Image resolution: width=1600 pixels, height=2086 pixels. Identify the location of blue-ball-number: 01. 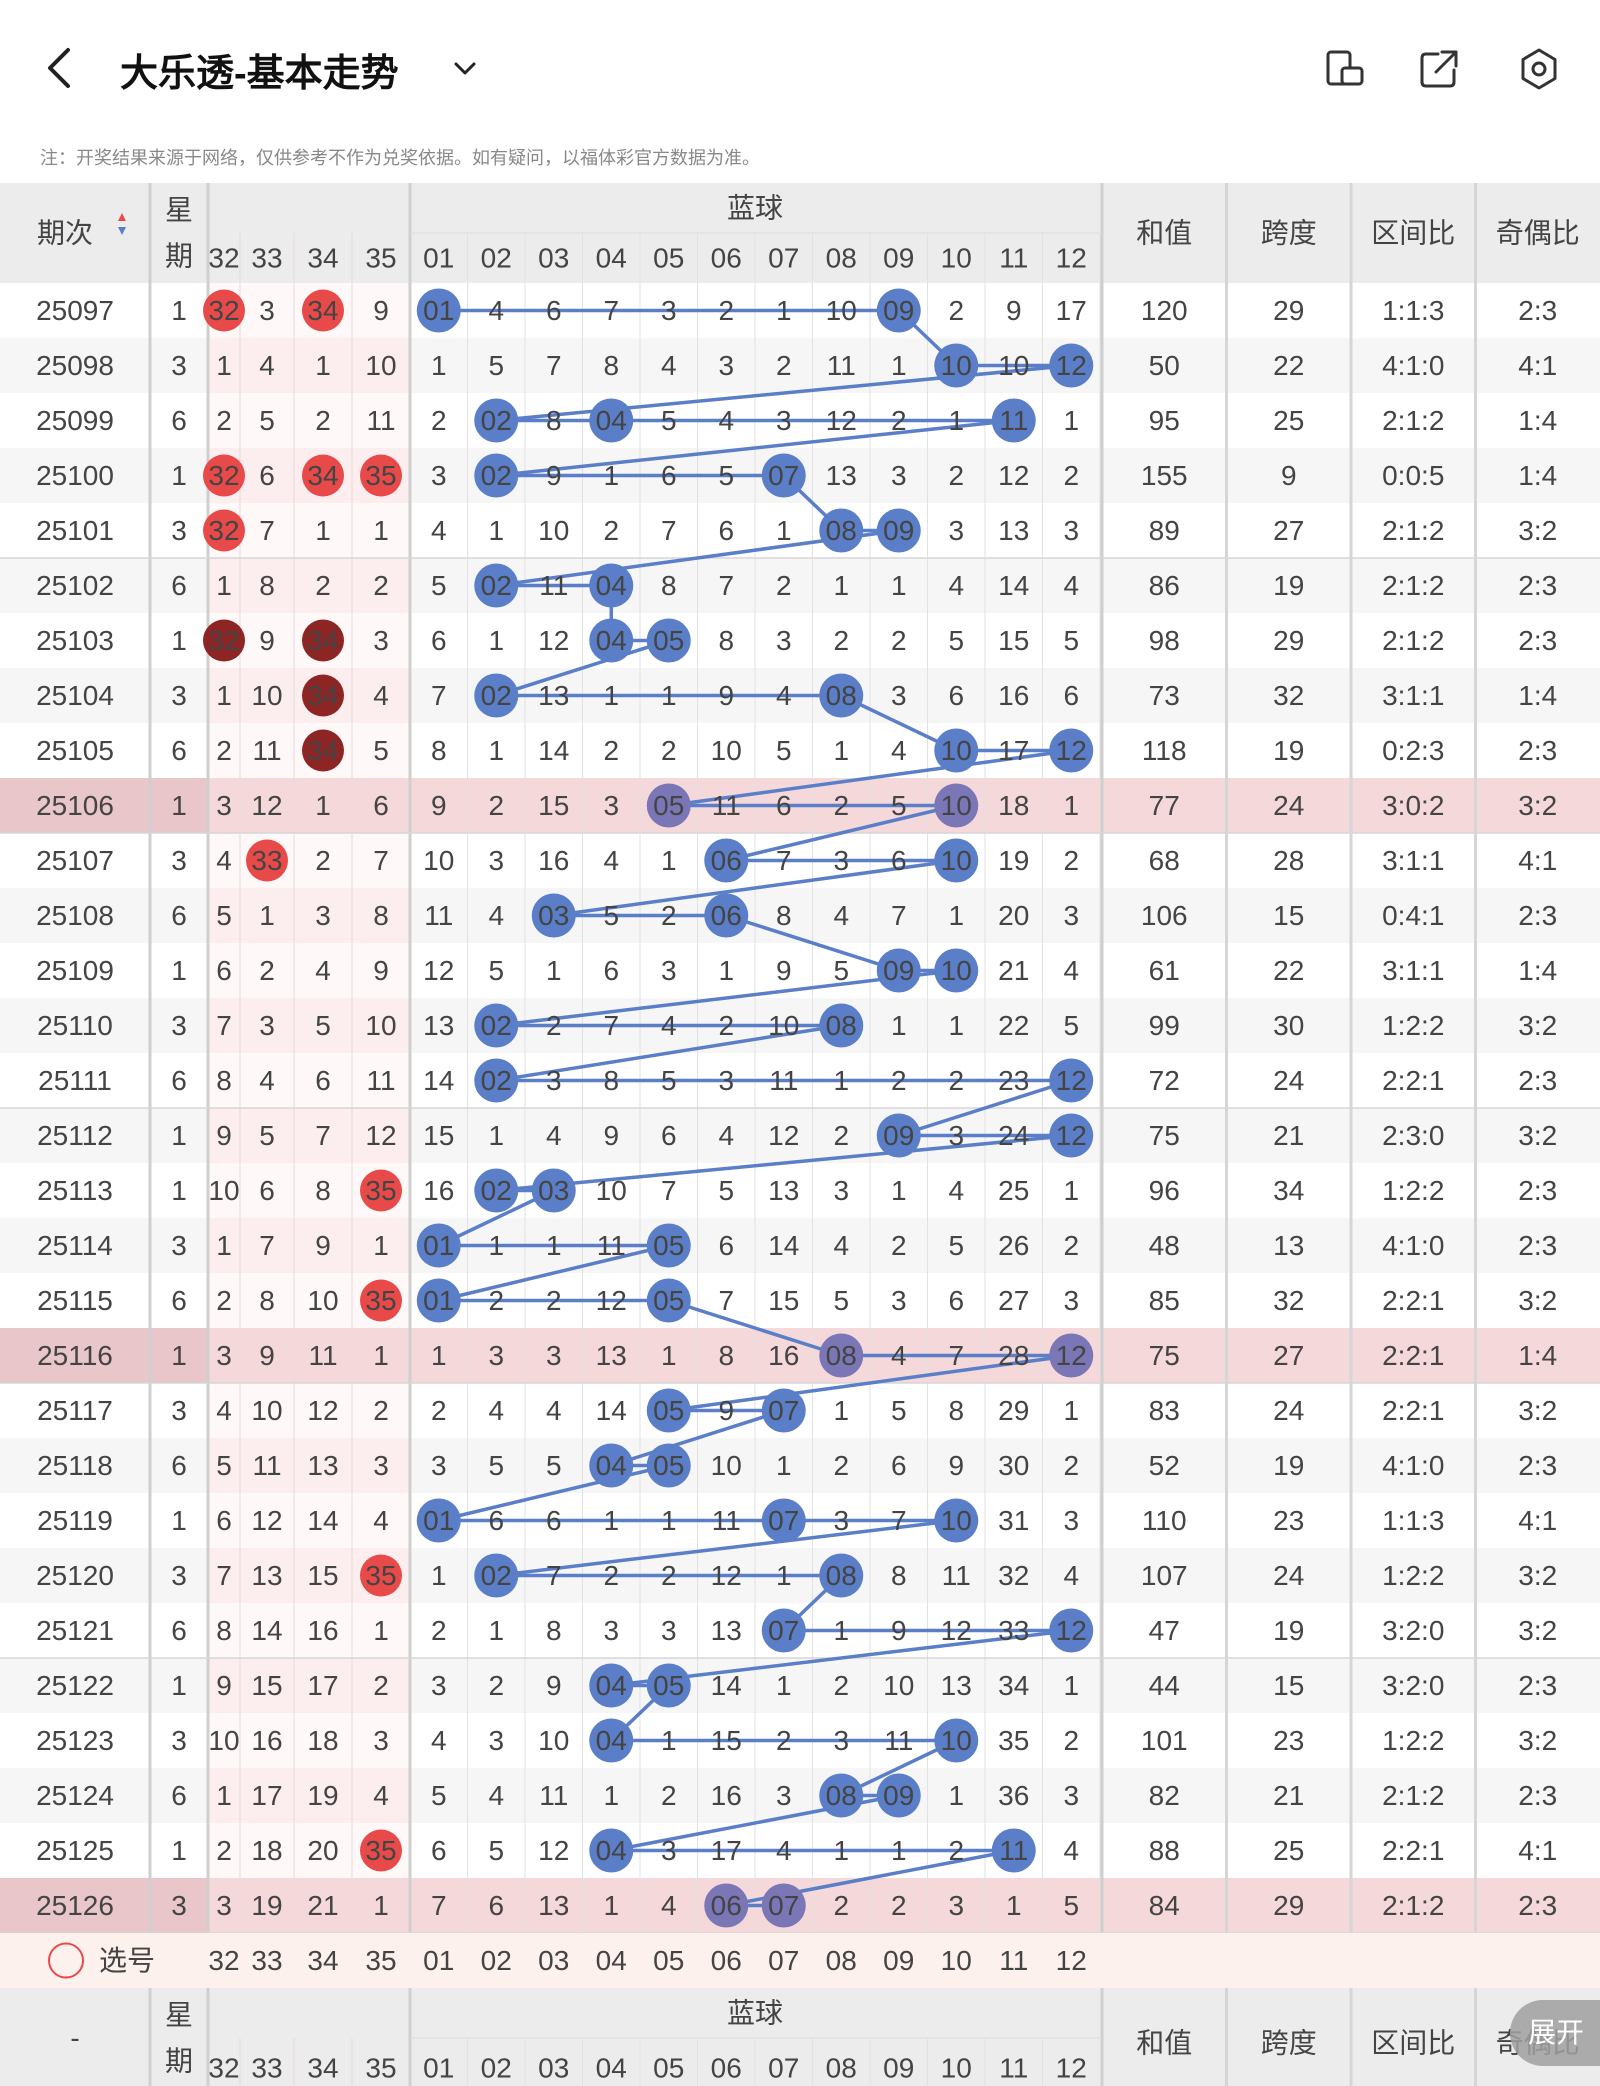
(438, 1300).